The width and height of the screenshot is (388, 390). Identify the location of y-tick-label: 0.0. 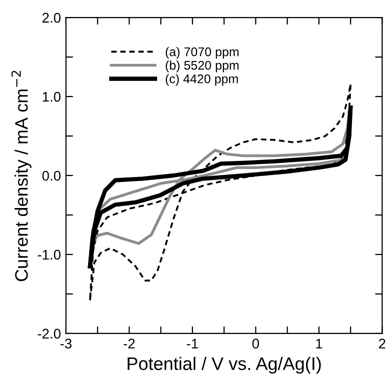
(51, 175).